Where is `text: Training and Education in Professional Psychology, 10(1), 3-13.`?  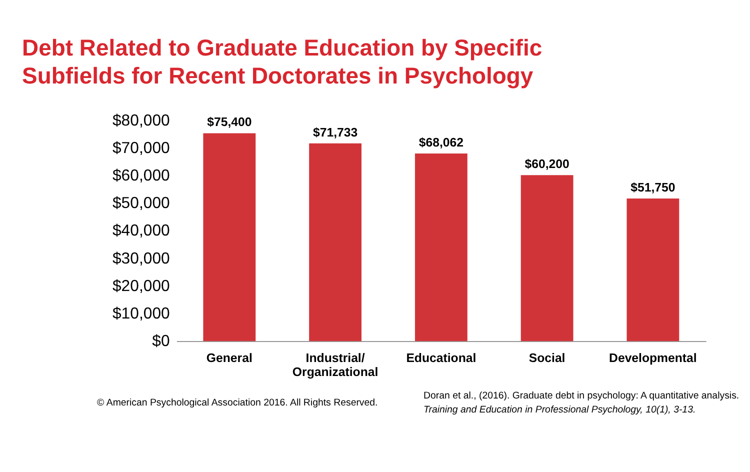
text: Training and Education in Professional Psychology, 10(1), 3-13. is located at coordinates (560, 410).